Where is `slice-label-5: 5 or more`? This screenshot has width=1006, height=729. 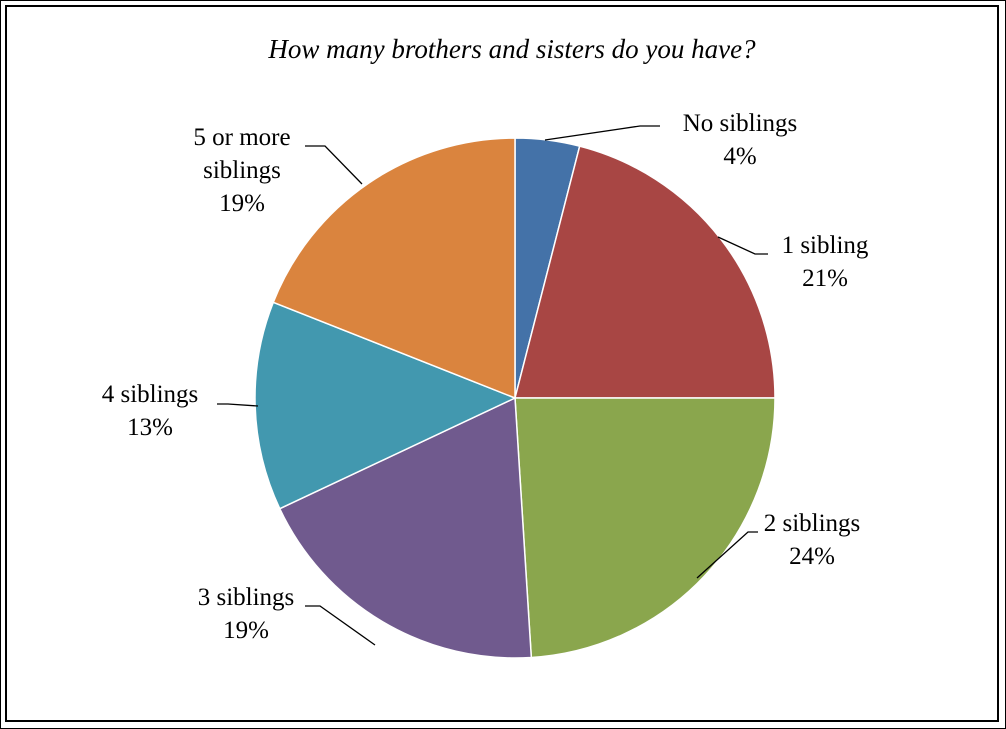
slice-label-5: 5 or more is located at coordinates (241, 137).